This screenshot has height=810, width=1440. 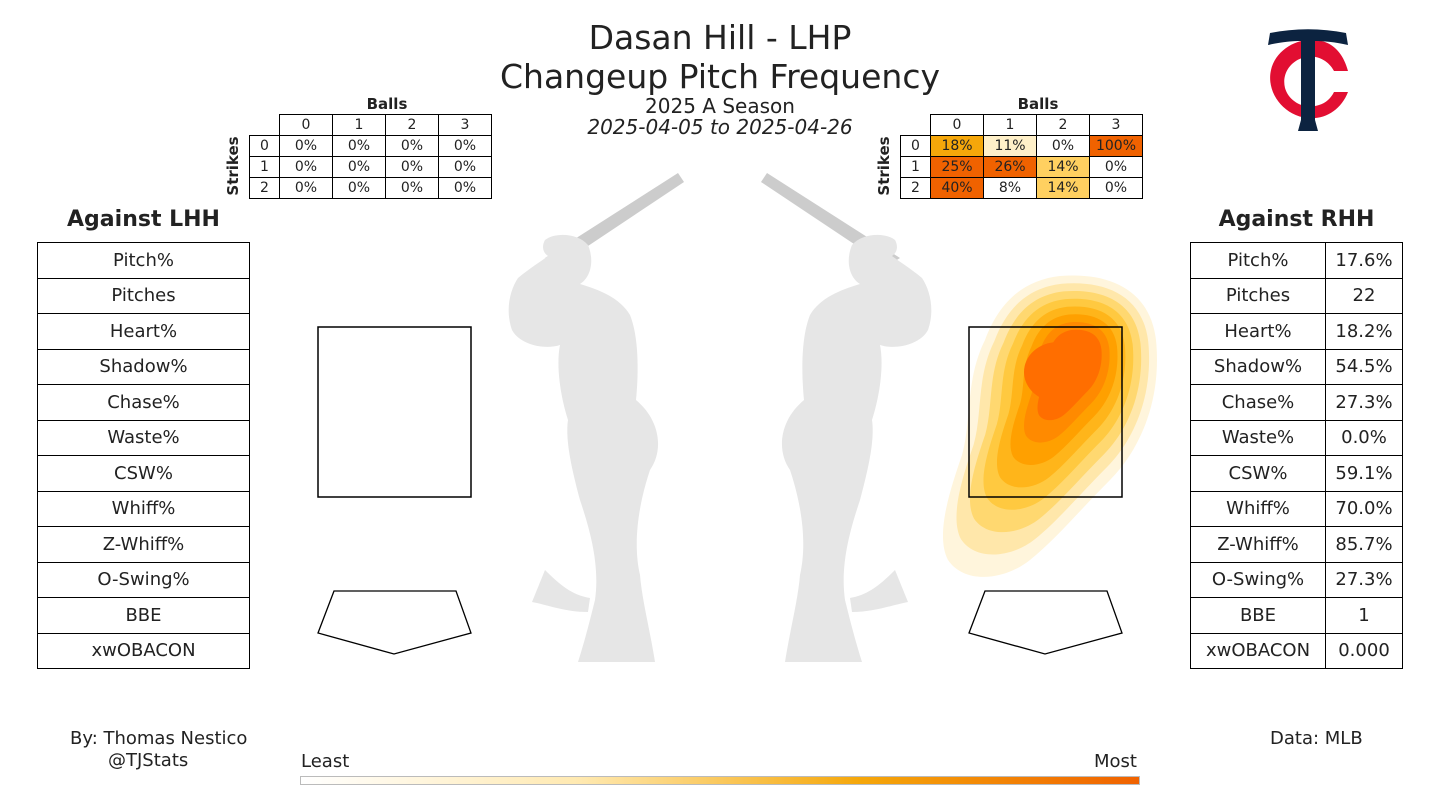 What do you see at coordinates (465, 125) in the screenshot?
I see `balls-header-3: 3` at bounding box center [465, 125].